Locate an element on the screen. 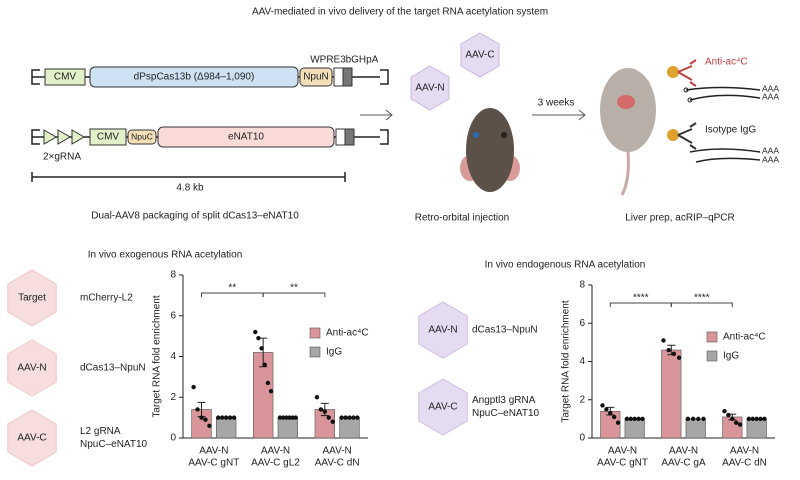 Image resolution: width=800 pixels, height=480 pixels. antibody-label: Anti-ac⁴C is located at coordinates (726, 62).